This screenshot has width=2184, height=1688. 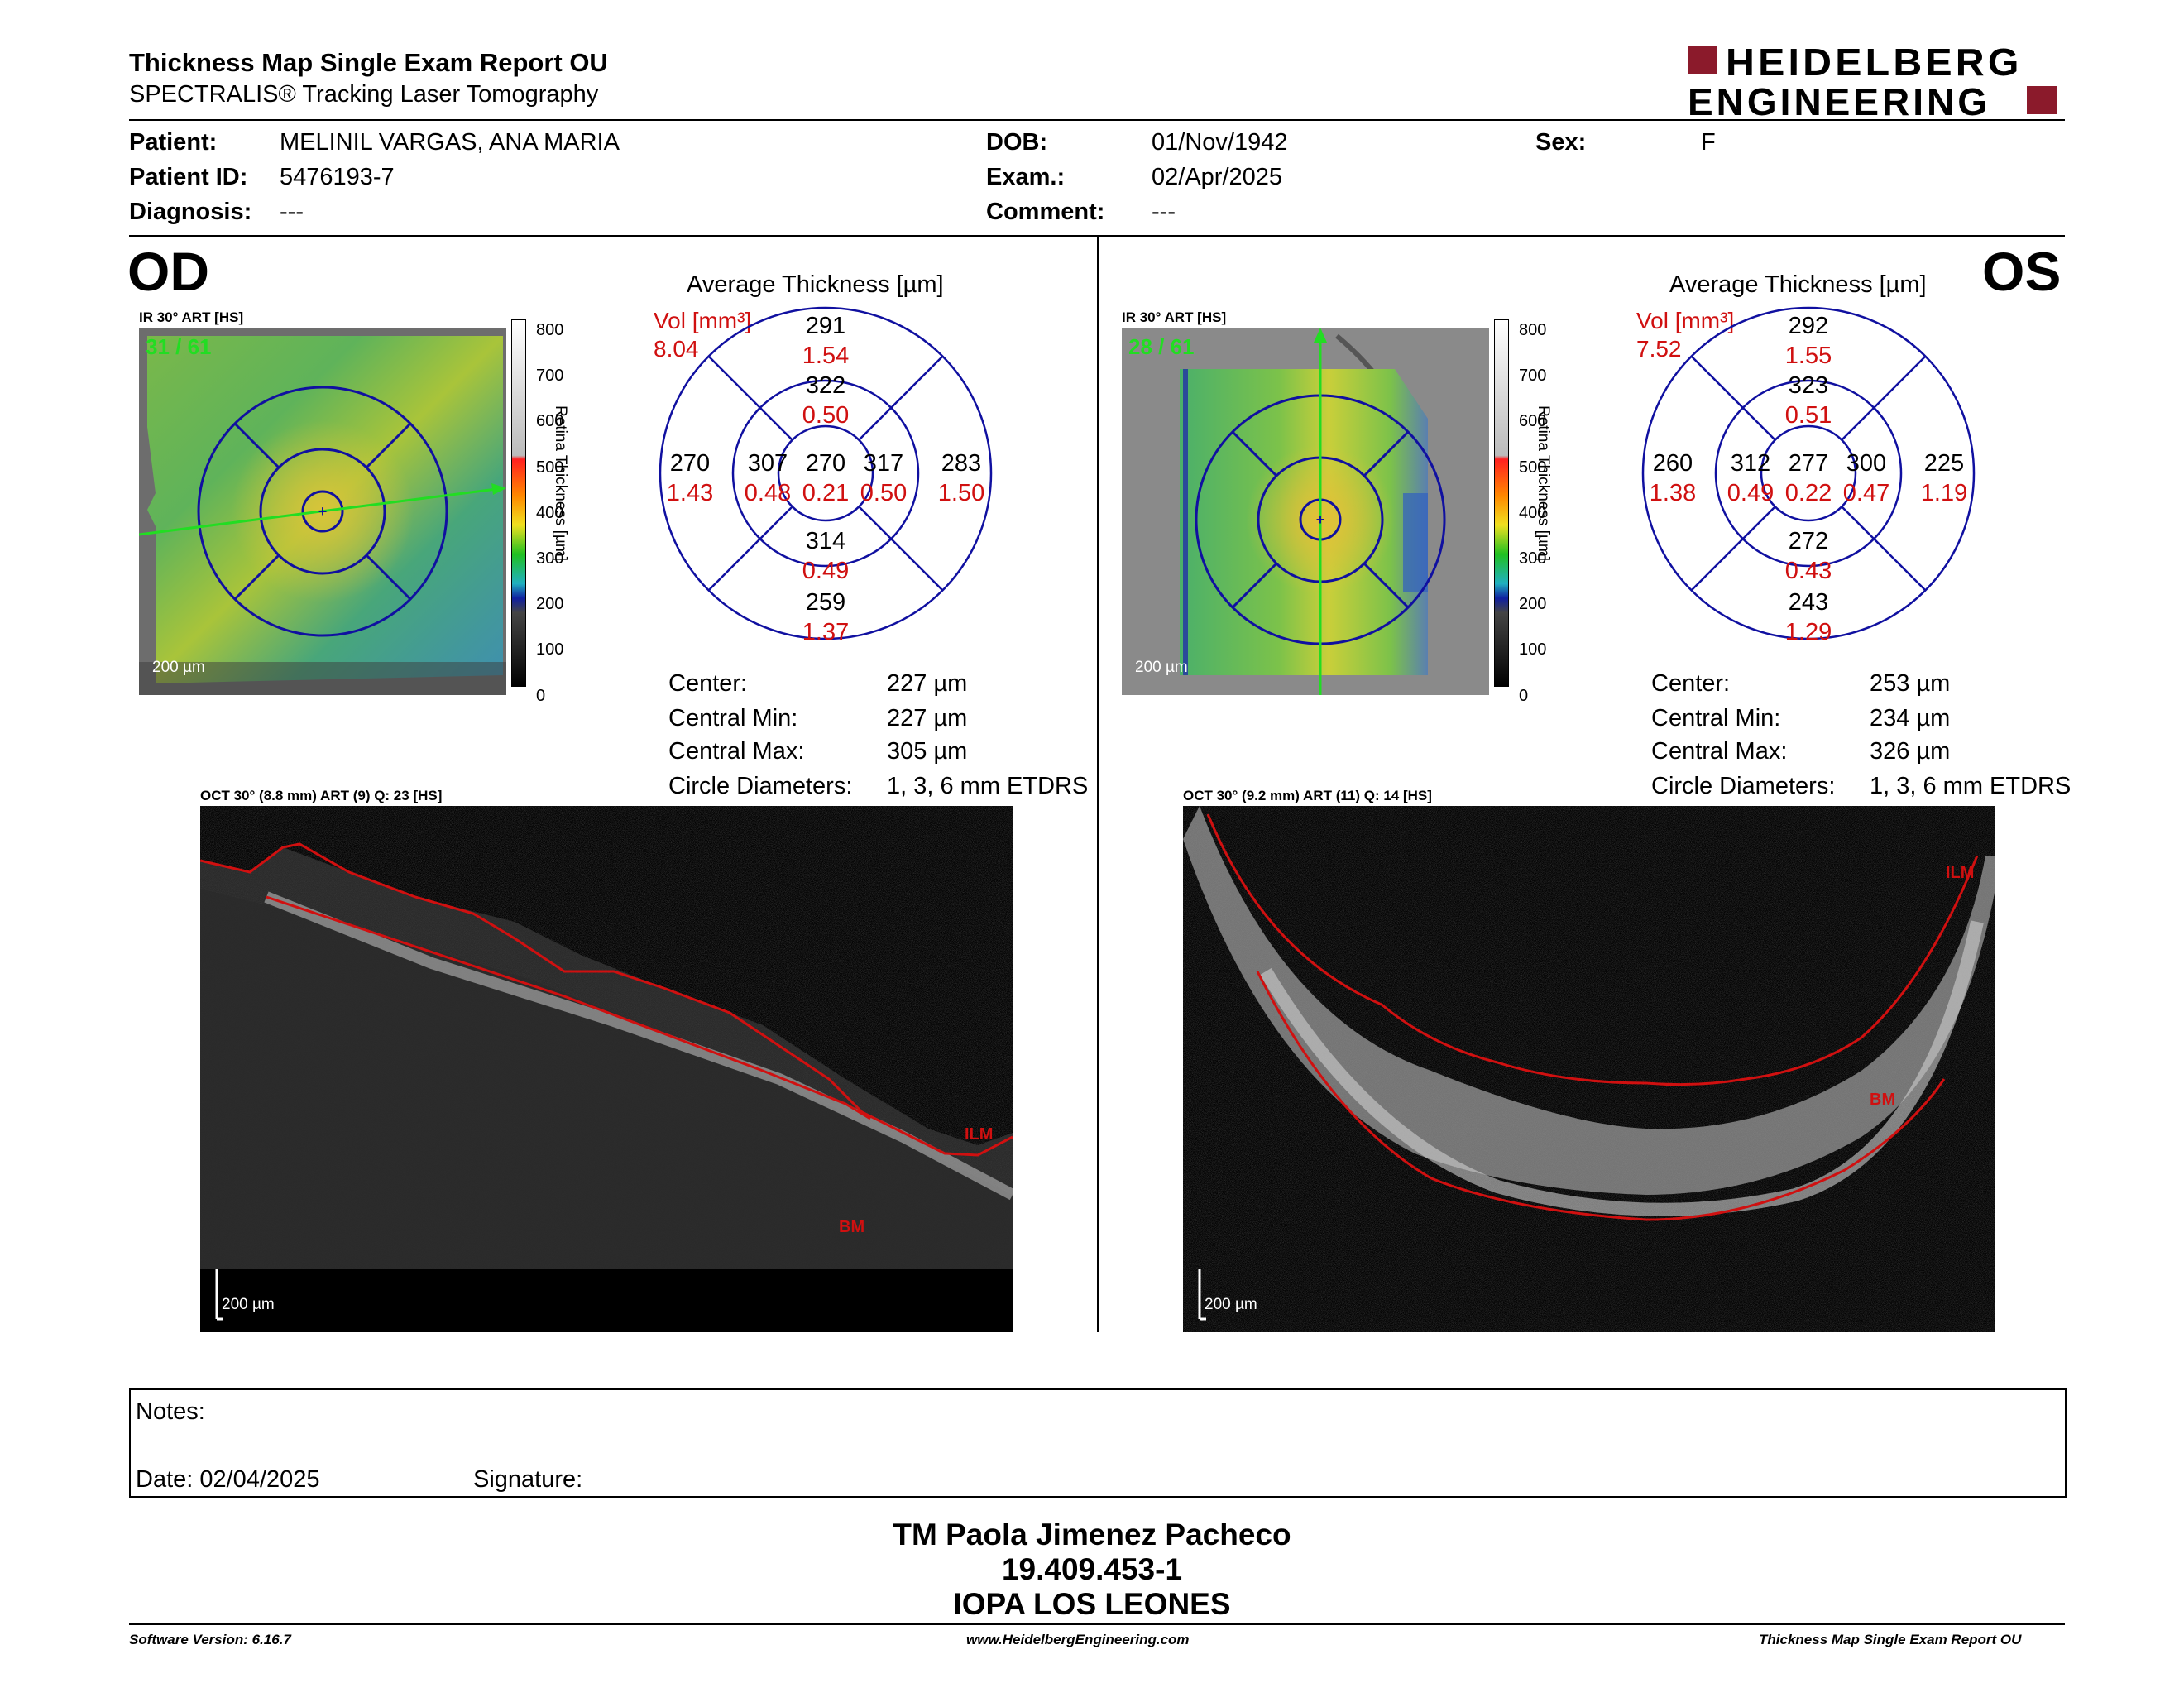 I want to click on comment-label: Comment:, so click(x=1045, y=212).